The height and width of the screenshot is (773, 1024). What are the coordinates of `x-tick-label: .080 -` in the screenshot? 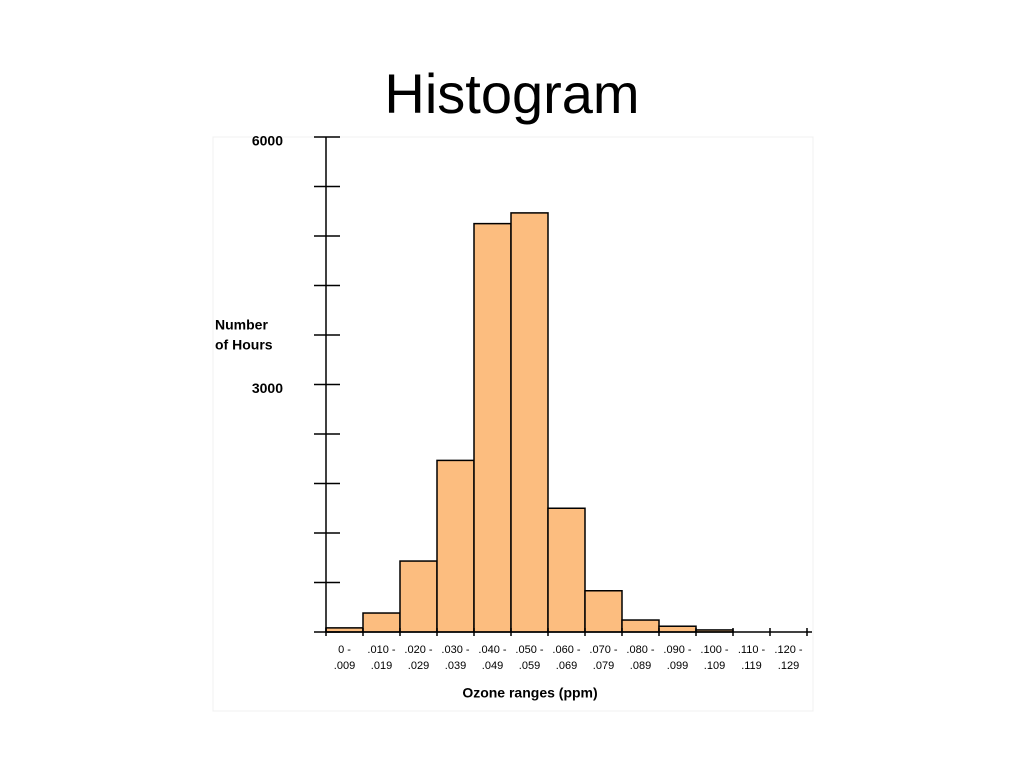 It's located at (640, 650).